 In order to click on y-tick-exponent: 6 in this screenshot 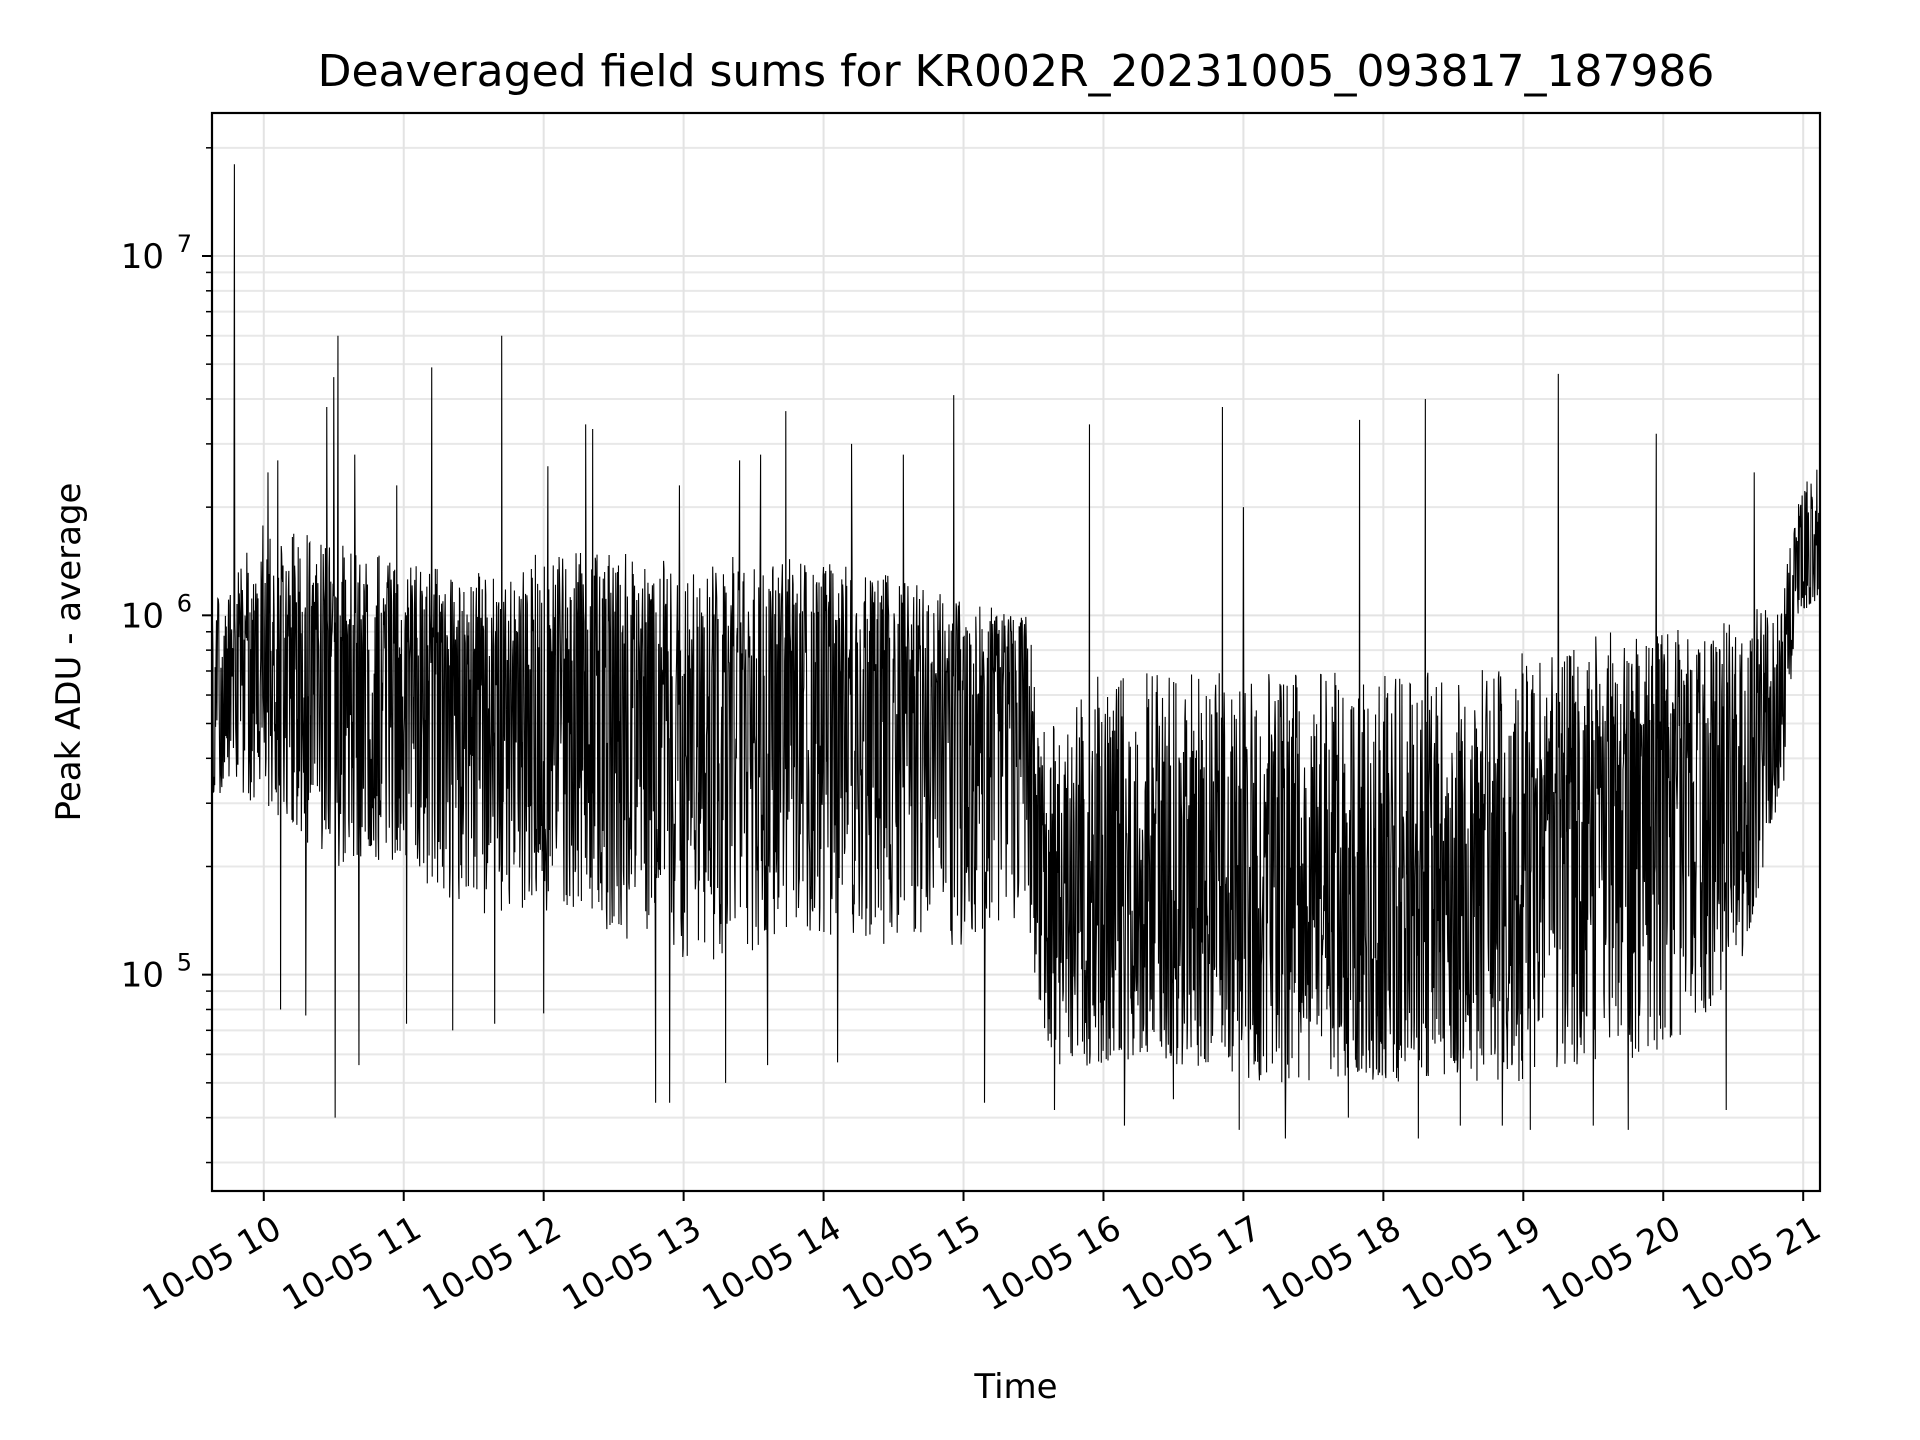, I will do `click(184, 603)`.